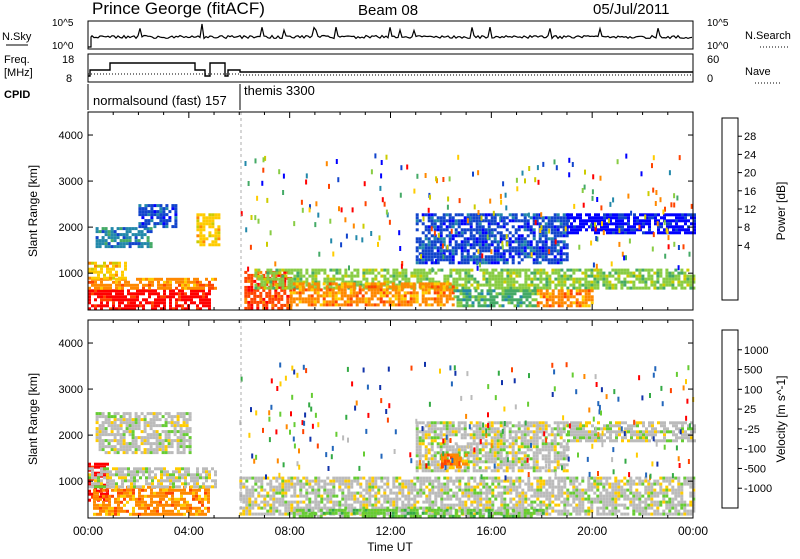 This screenshot has height=559, width=800. Describe the element at coordinates (266, 302) in the screenshot. I see `band-6-cell` at that location.